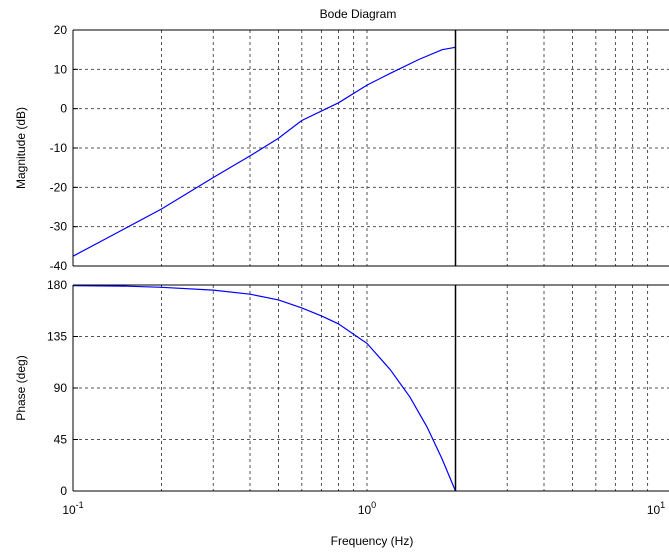 Image resolution: width=669 pixels, height=556 pixels. Describe the element at coordinates (61, 69) in the screenshot. I see `magnitude-y-tick-label-1: 10` at that location.